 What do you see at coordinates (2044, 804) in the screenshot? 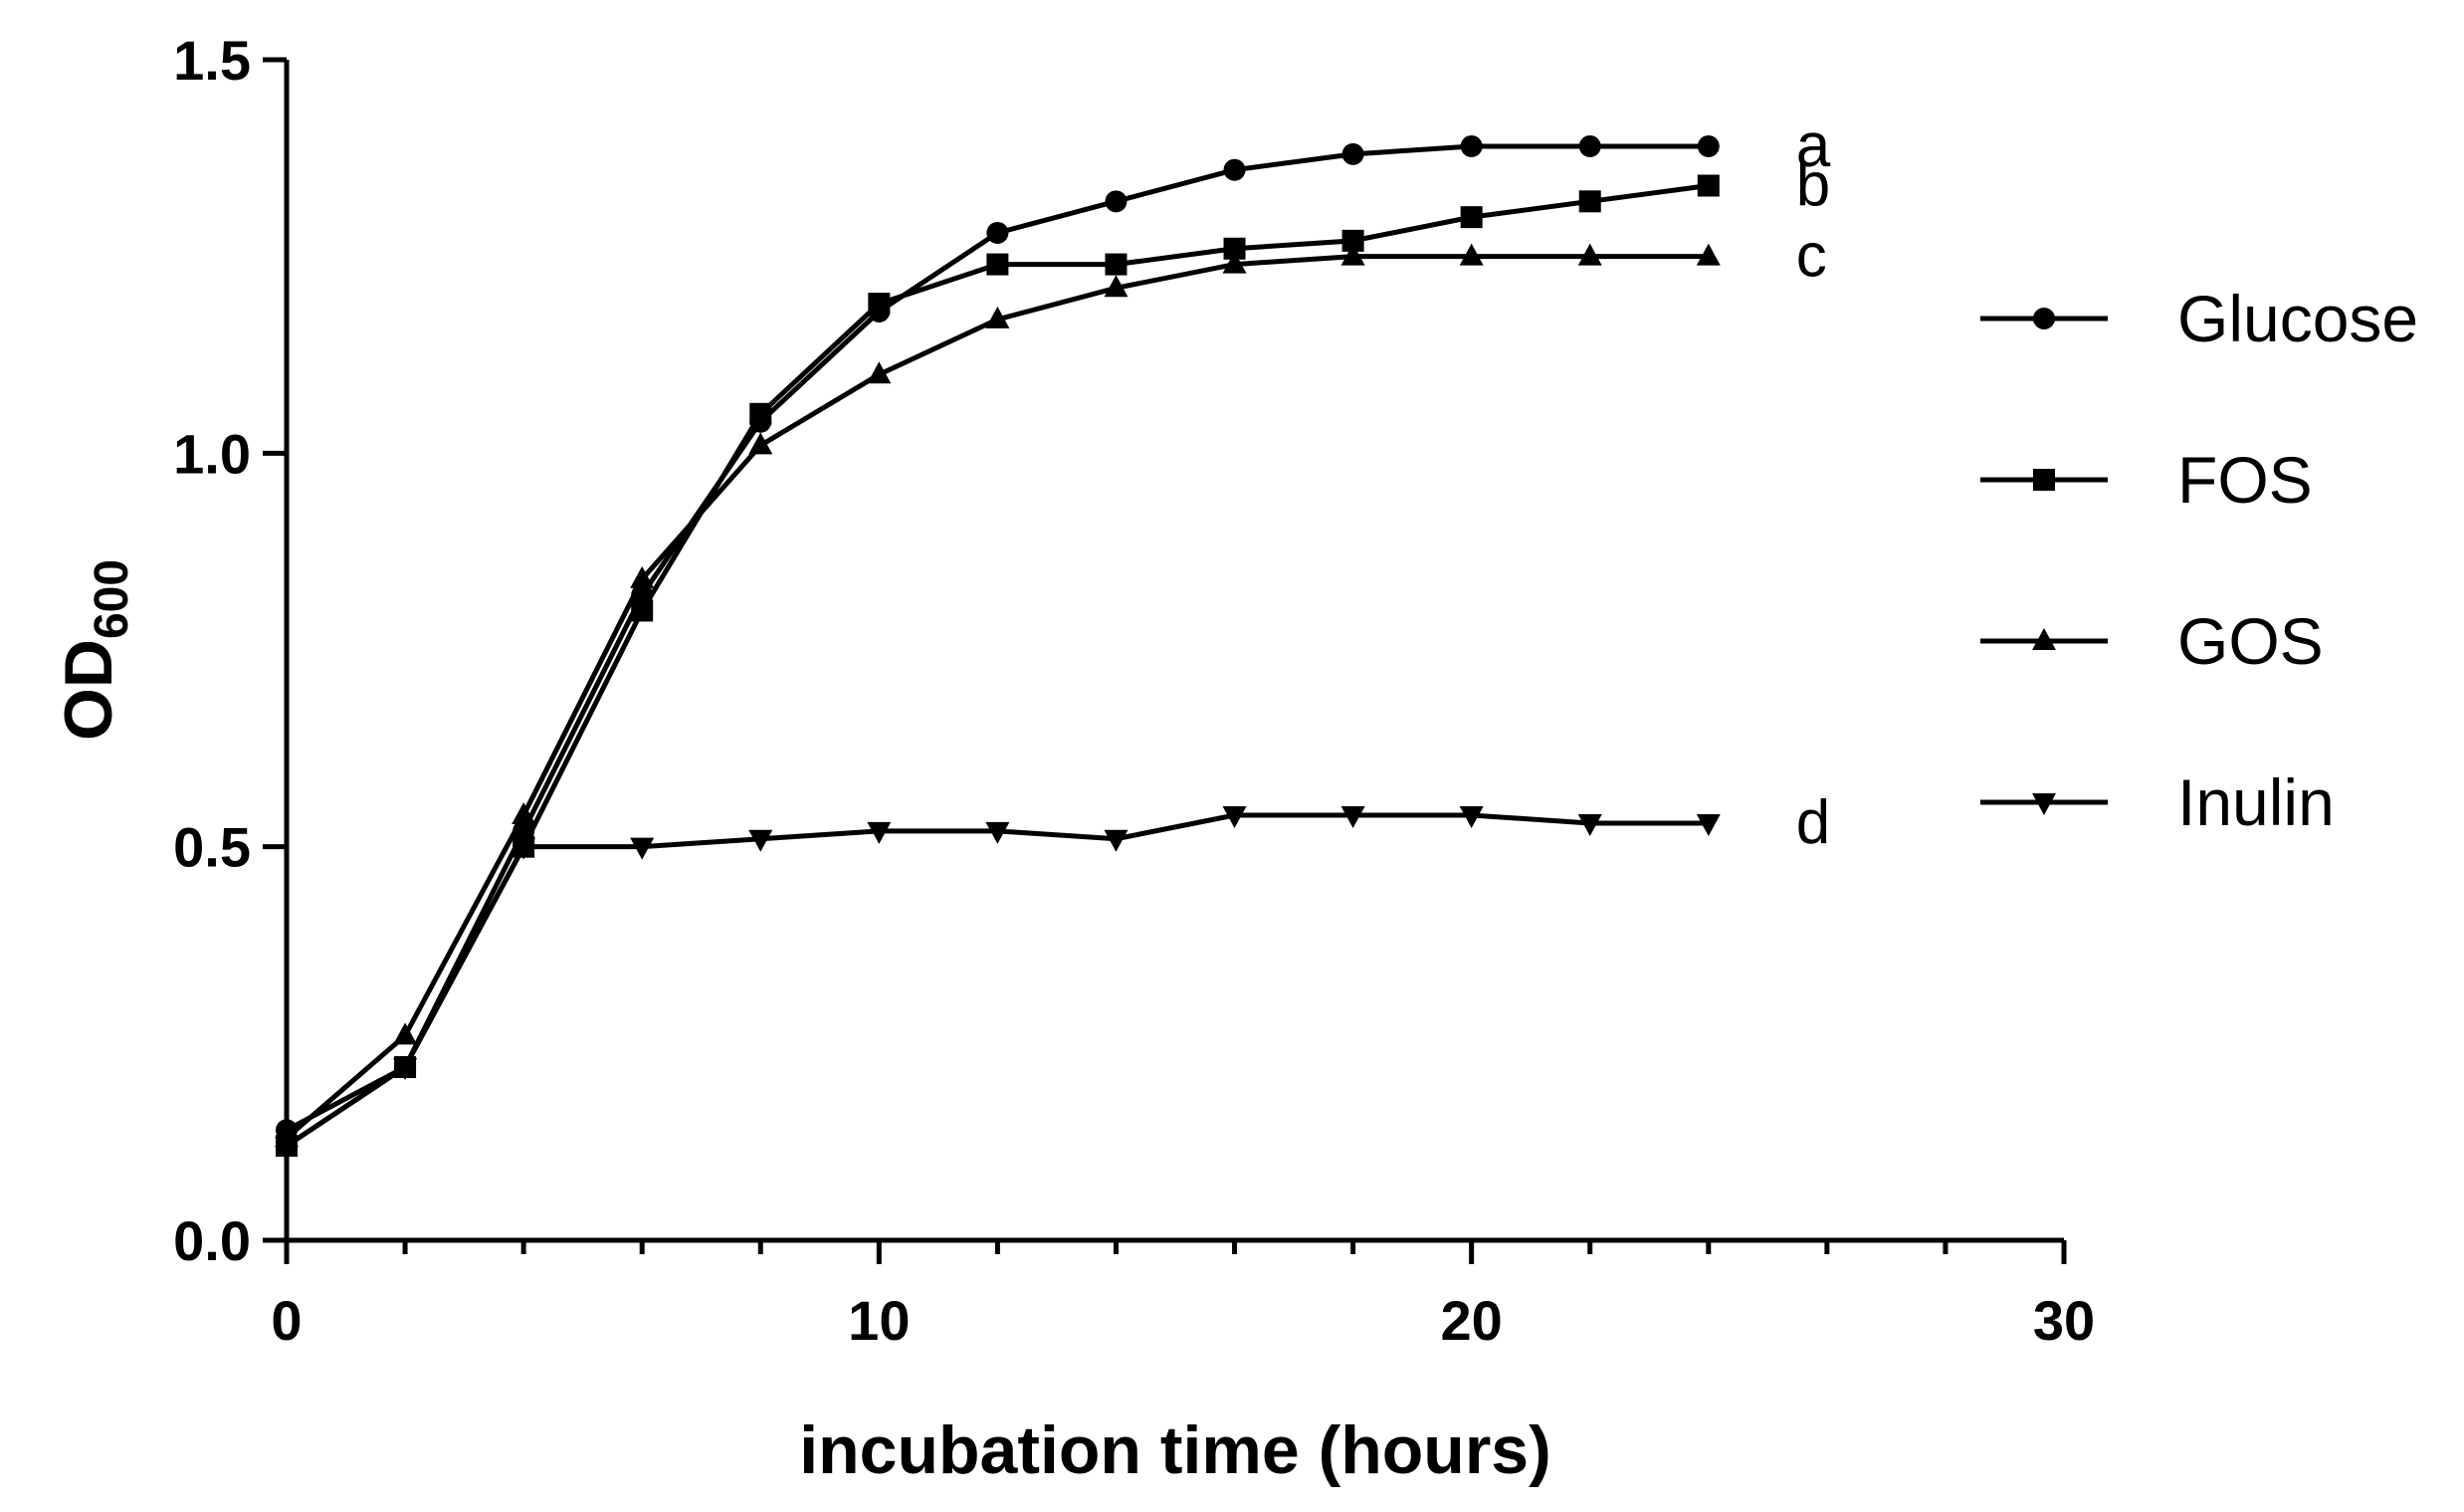
I see `legend-marker-inulin` at bounding box center [2044, 804].